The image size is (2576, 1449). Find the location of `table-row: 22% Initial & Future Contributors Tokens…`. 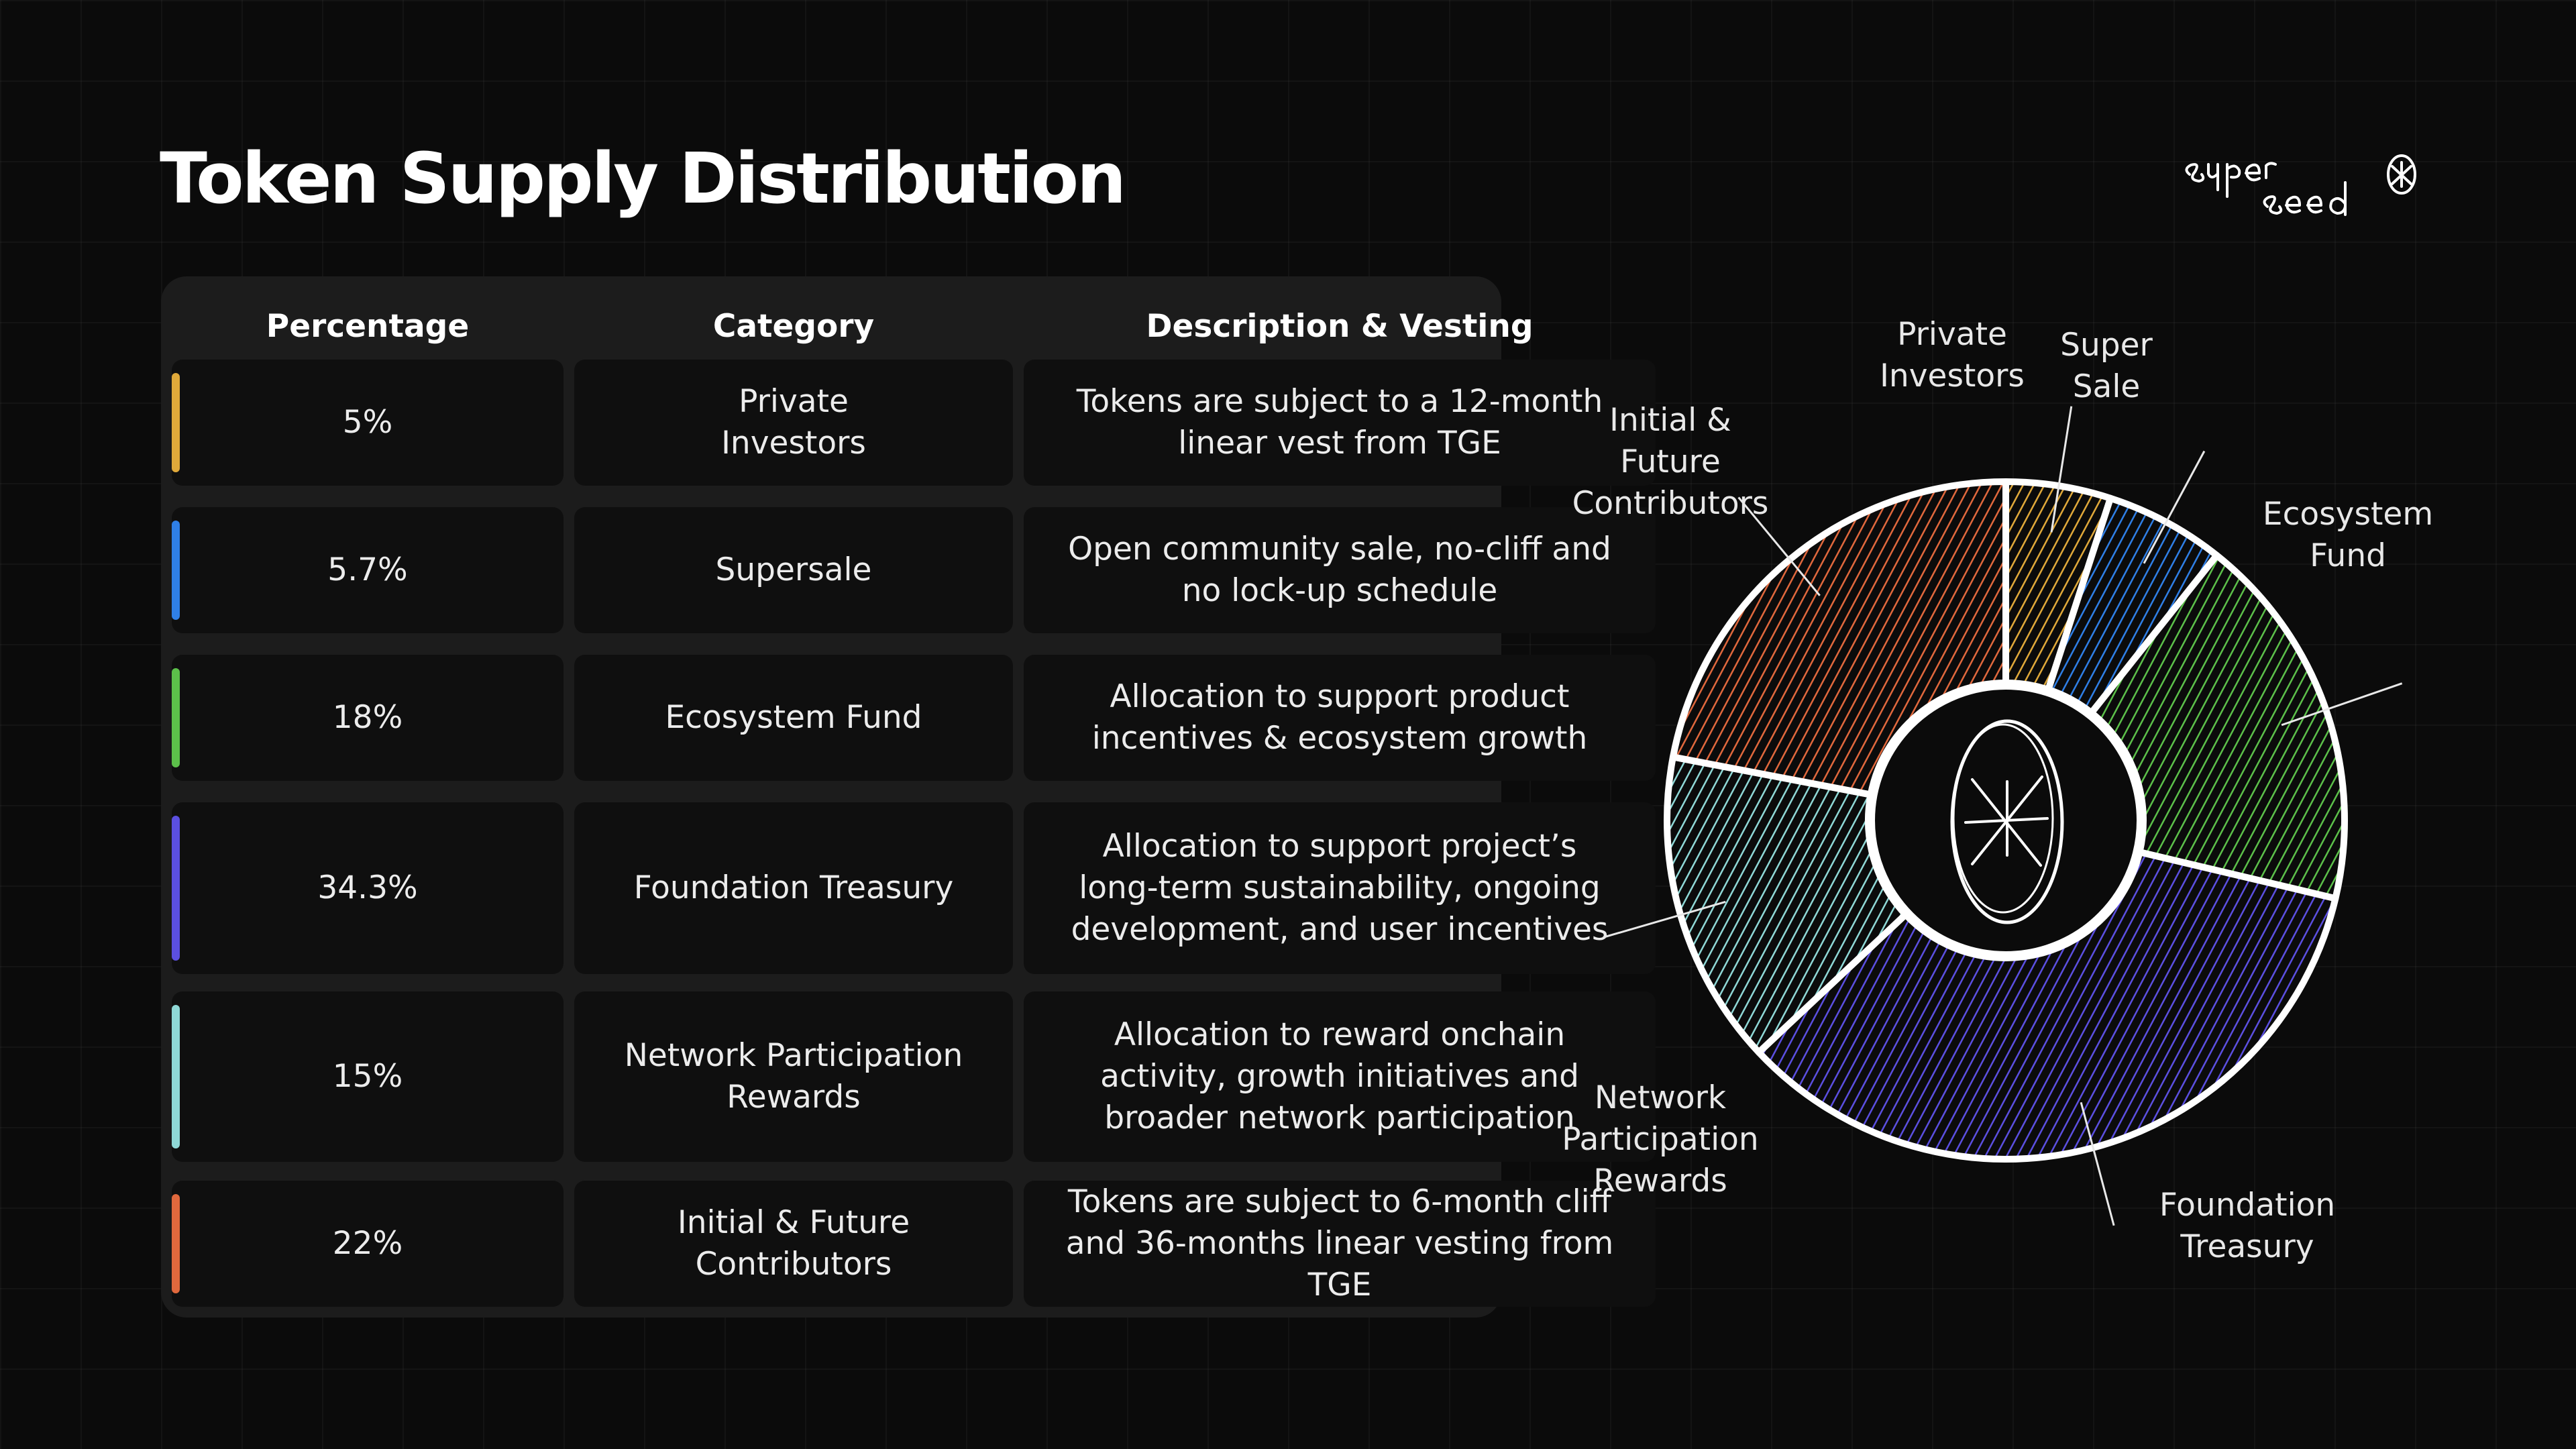

table-row: 22% Initial & Future Contributors Tokens… is located at coordinates (908, 1244).